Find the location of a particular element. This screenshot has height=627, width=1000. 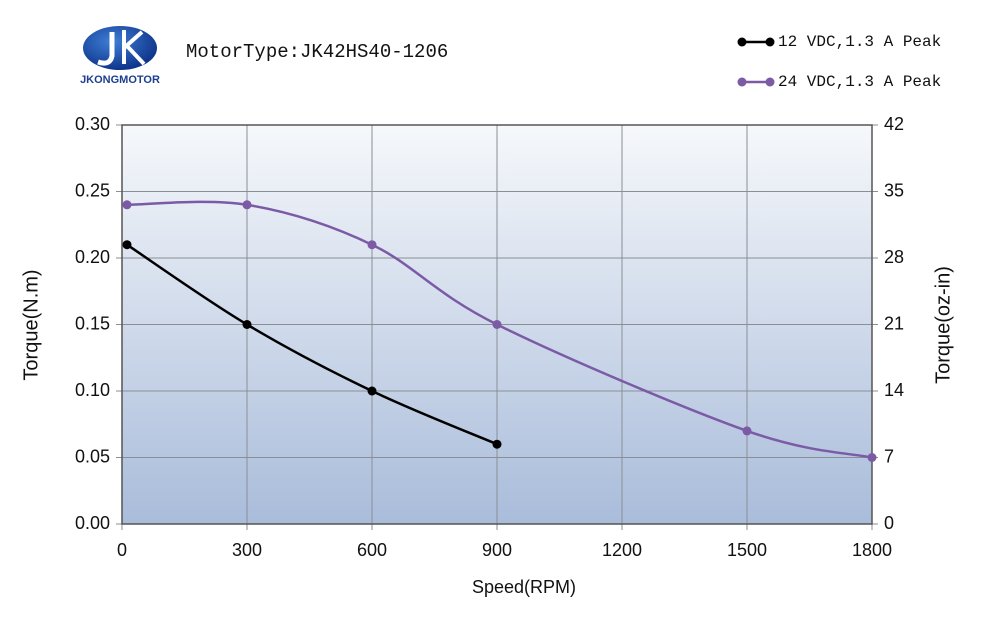

x-axis-title: Speed(RPM) is located at coordinates (524, 587).